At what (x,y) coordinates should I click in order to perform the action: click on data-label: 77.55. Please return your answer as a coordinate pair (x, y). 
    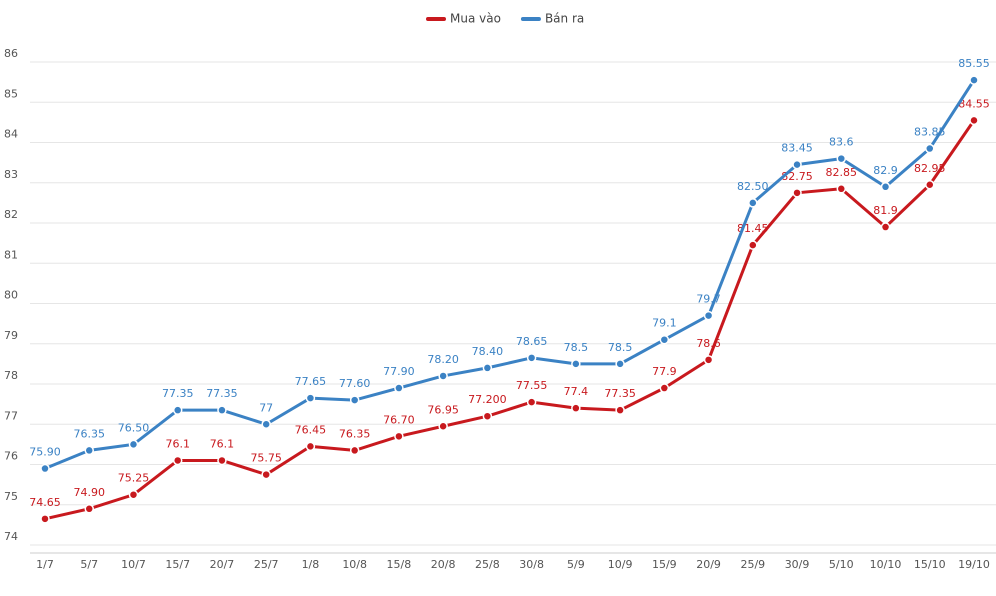
    Looking at the image, I should click on (532, 385).